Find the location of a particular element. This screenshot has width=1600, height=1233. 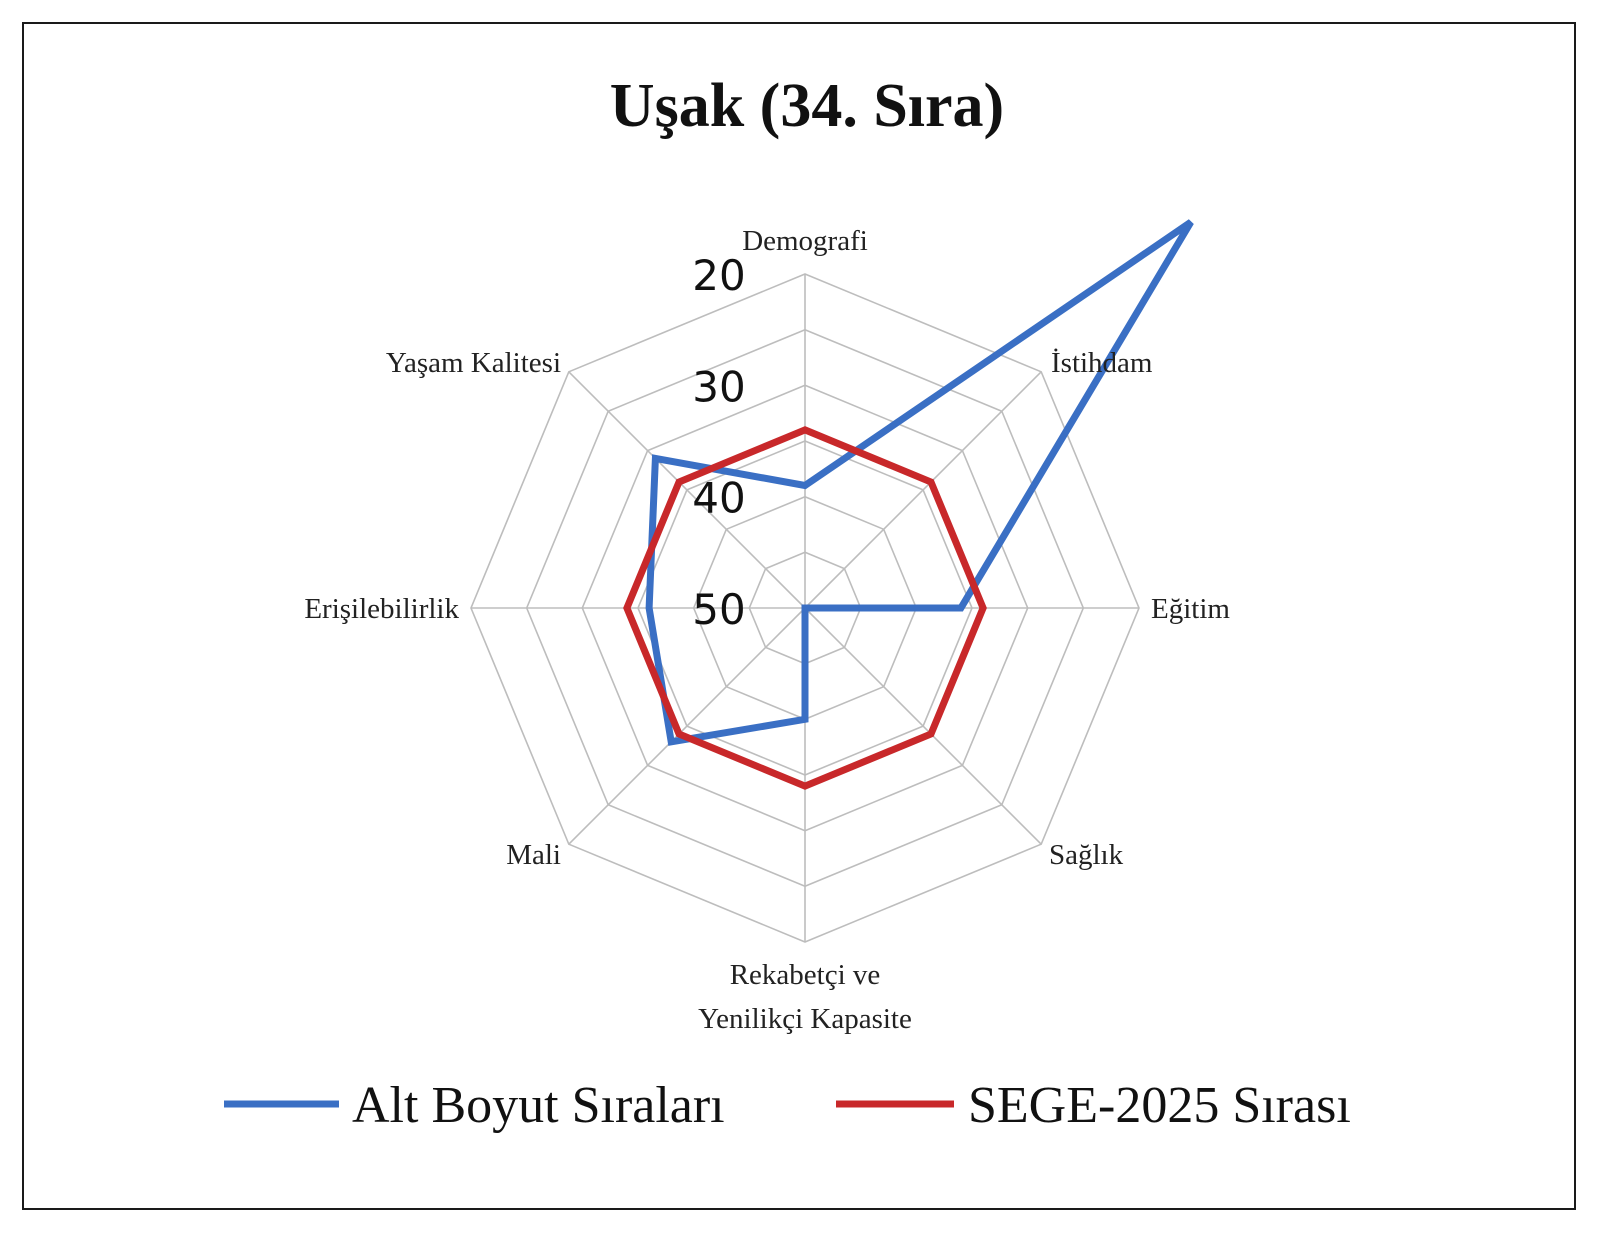

axis-ticks: 20 30 40 50 is located at coordinates (718, 442).